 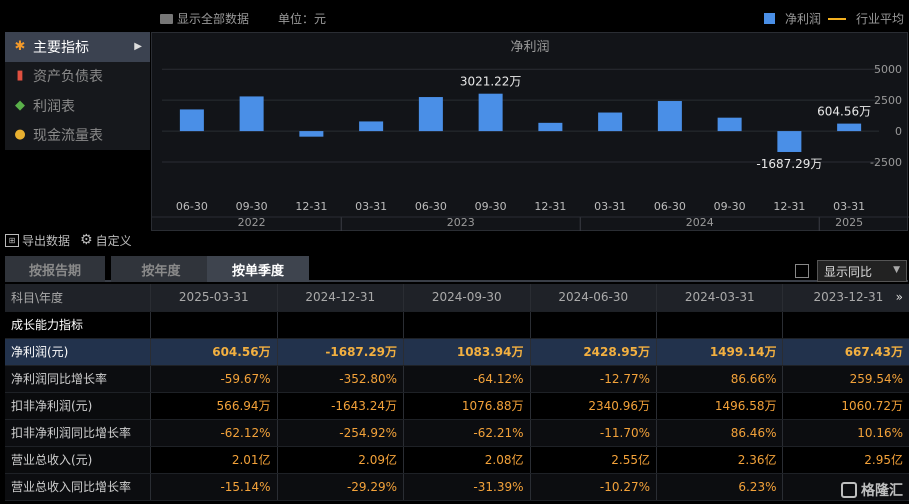 I want to click on export-label: 导出数据, so click(x=46, y=240).